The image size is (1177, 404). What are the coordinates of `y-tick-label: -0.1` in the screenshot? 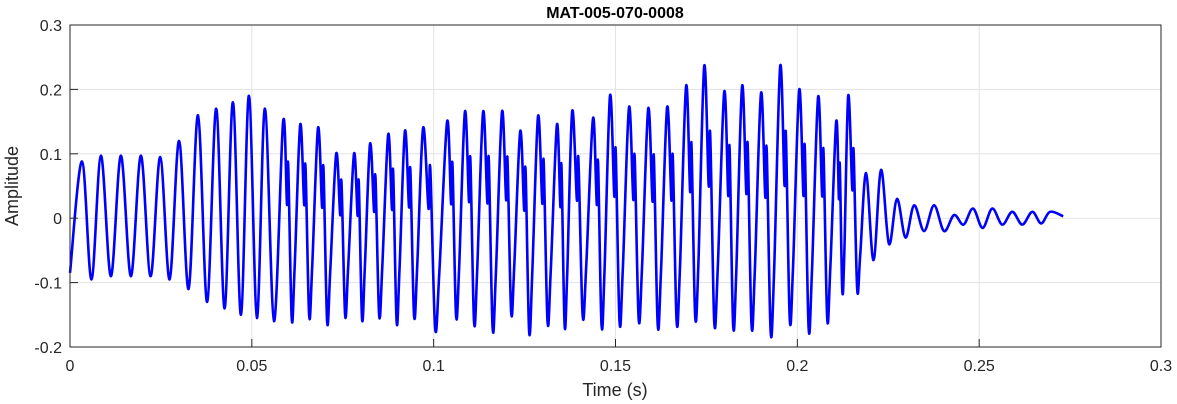 It's located at (48, 284).